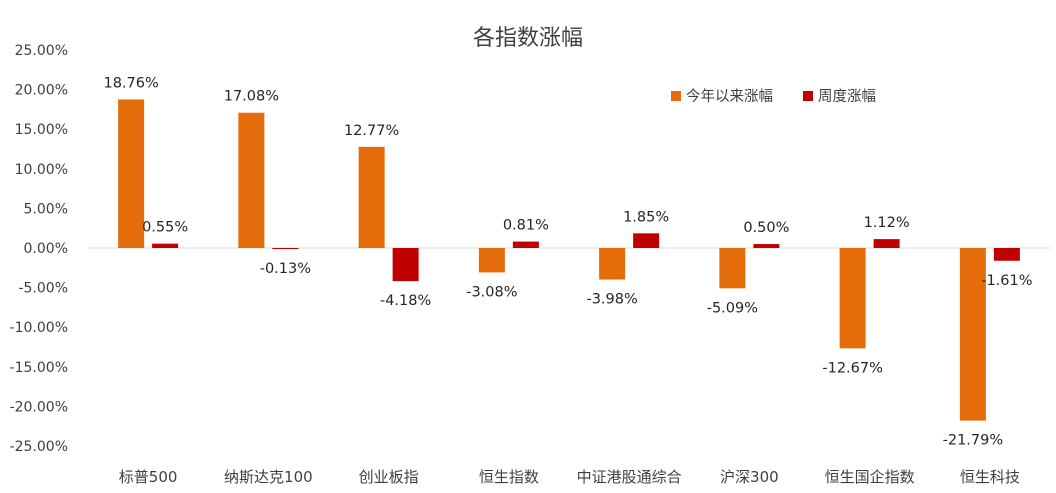 This screenshot has height=493, width=1056. What do you see at coordinates (749, 477) in the screenshot?
I see `x-category-label: 沪深300` at bounding box center [749, 477].